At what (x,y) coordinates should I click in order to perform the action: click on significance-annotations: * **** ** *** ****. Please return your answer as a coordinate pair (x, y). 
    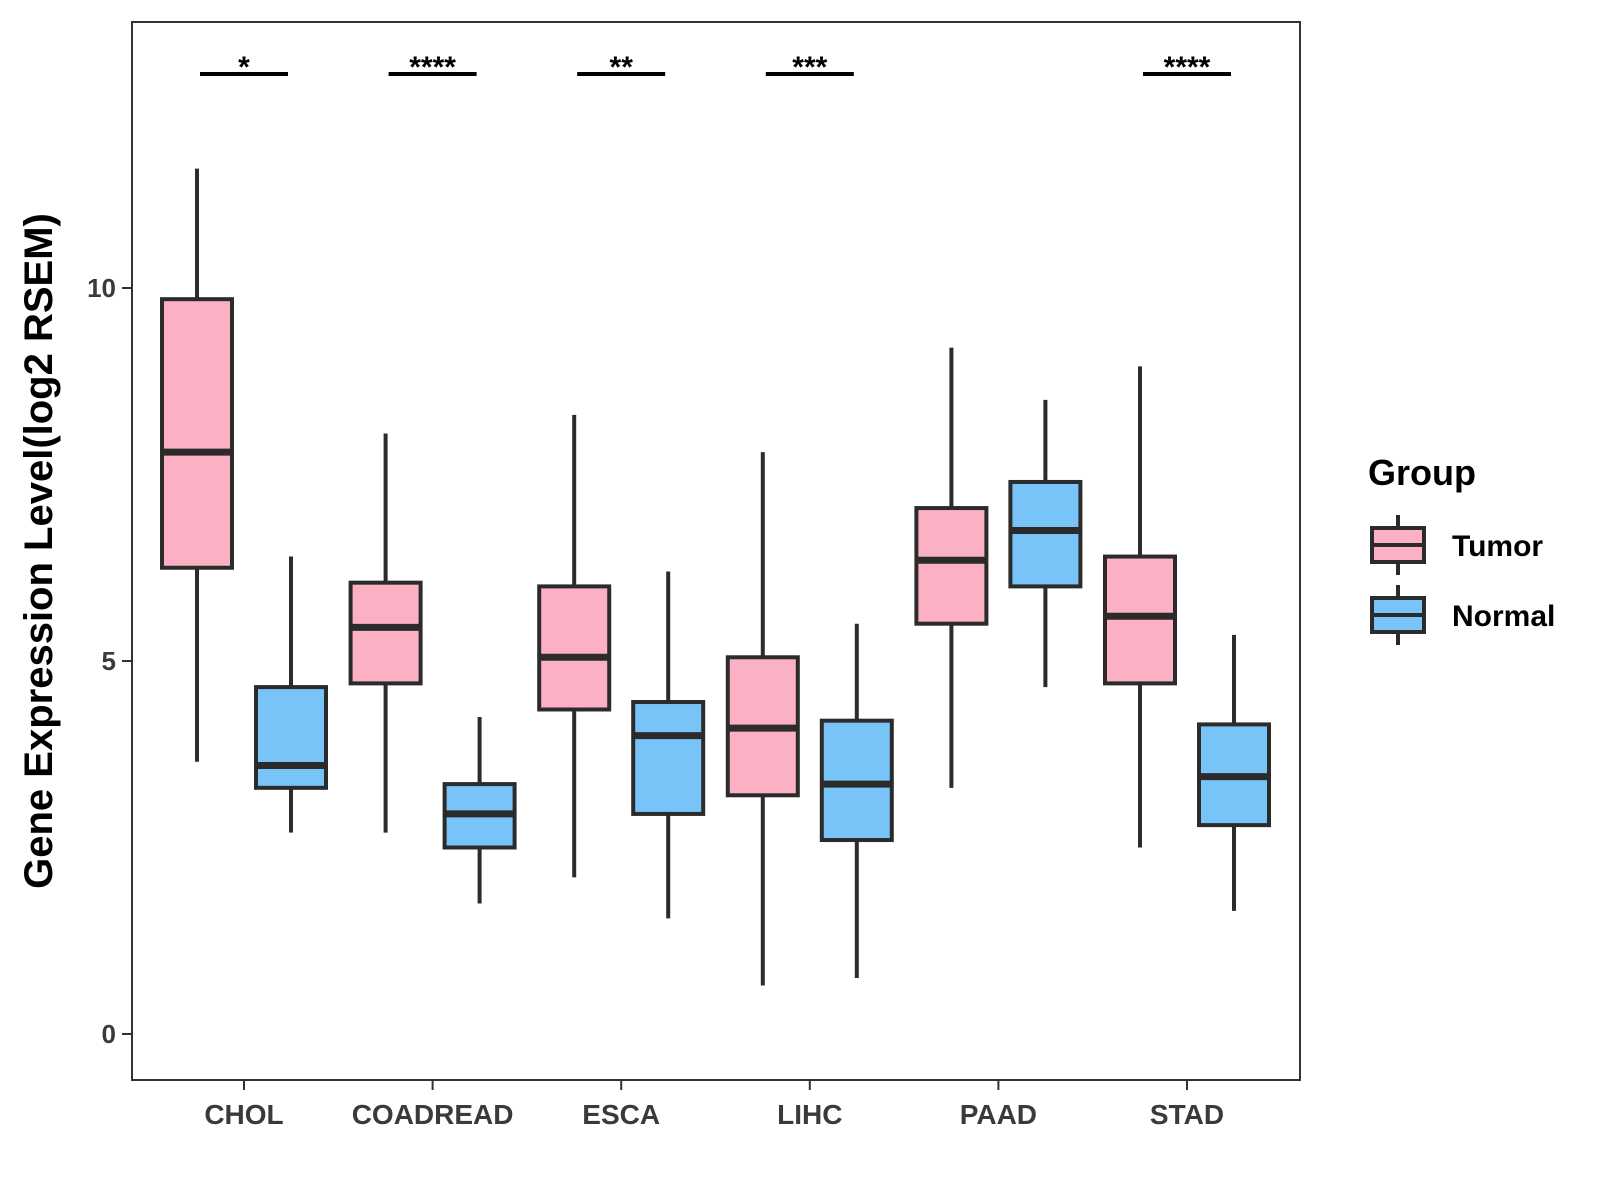
    Looking at the image, I should click on (715, 67).